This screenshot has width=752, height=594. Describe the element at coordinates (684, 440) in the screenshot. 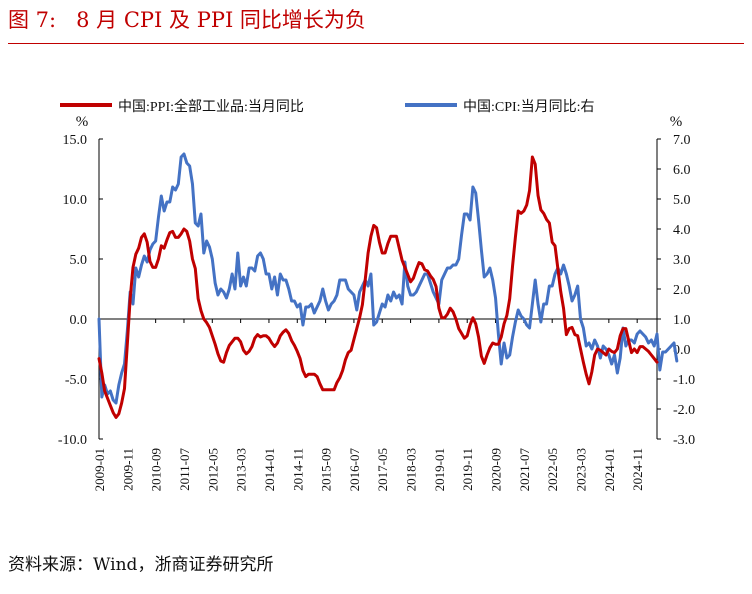

I see `right-tick-label: -3.0` at that location.